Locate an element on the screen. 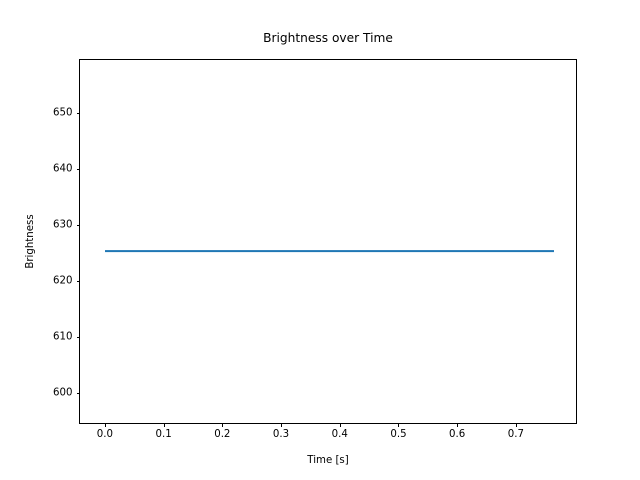 The width and height of the screenshot is (640, 480). x-axis-tick-label: 0.5 is located at coordinates (398, 434).